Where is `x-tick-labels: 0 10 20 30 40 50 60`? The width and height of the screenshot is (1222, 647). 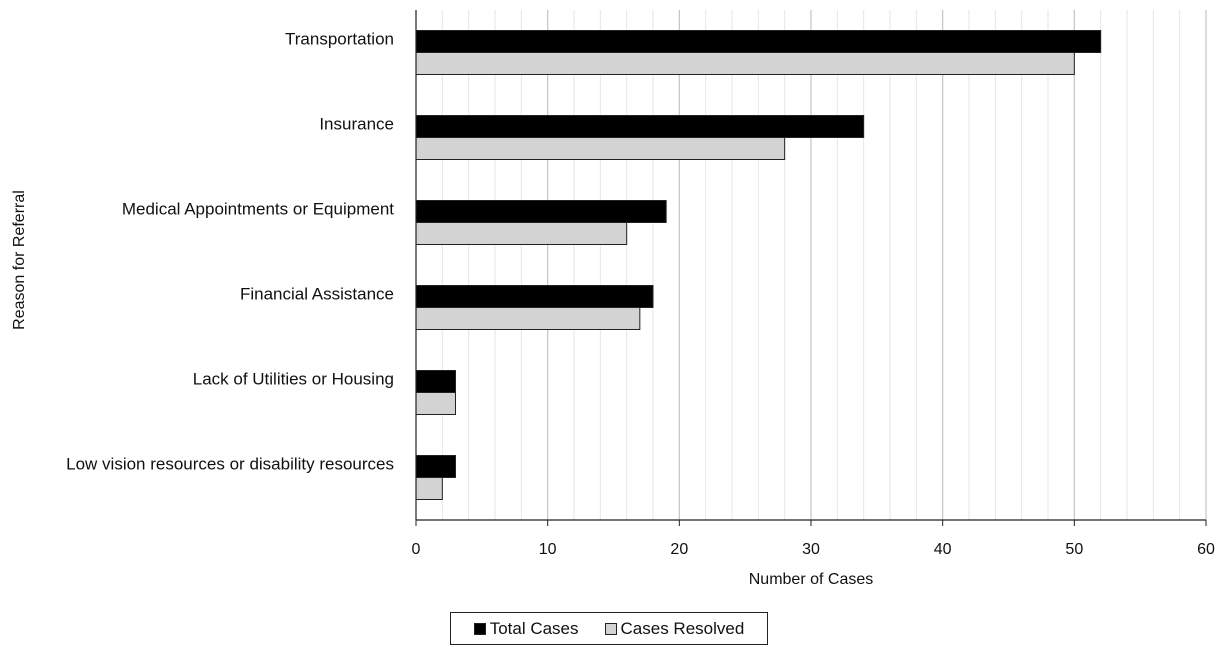 x-tick-labels: 0 10 20 30 40 50 60 is located at coordinates (813, 539).